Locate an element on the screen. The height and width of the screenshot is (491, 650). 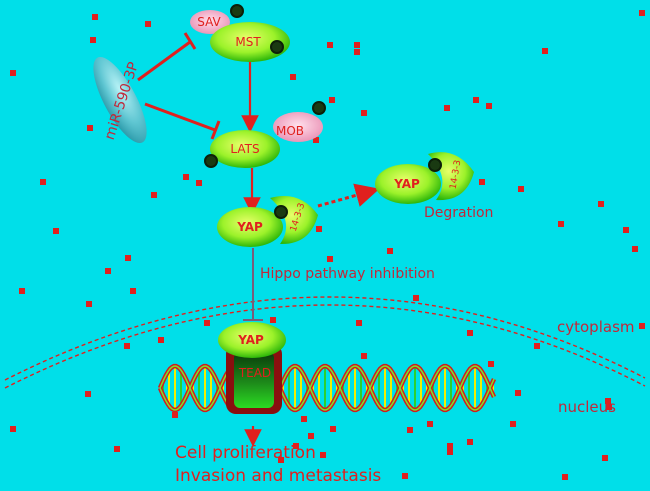
yap-nuclear-label: YAP is located at coordinates (250, 340).